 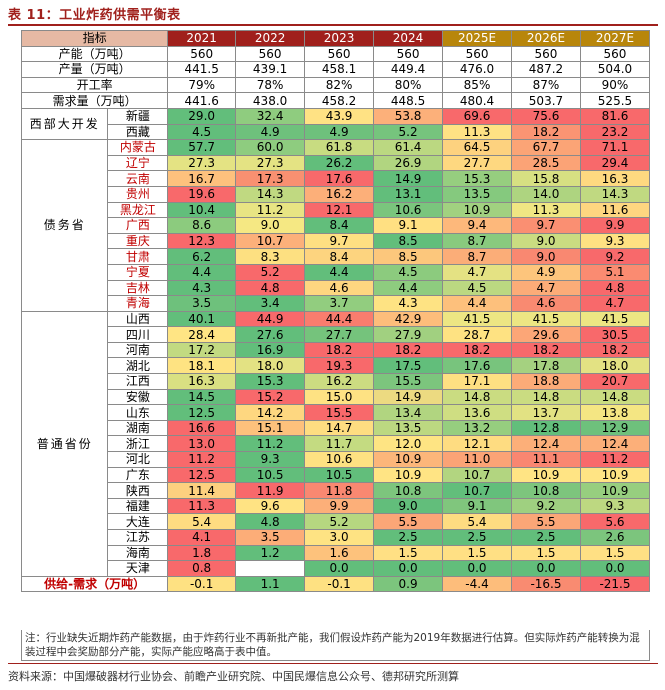 What do you see at coordinates (408, 85) in the screenshot?
I see `summary-cell: 80%` at bounding box center [408, 85].